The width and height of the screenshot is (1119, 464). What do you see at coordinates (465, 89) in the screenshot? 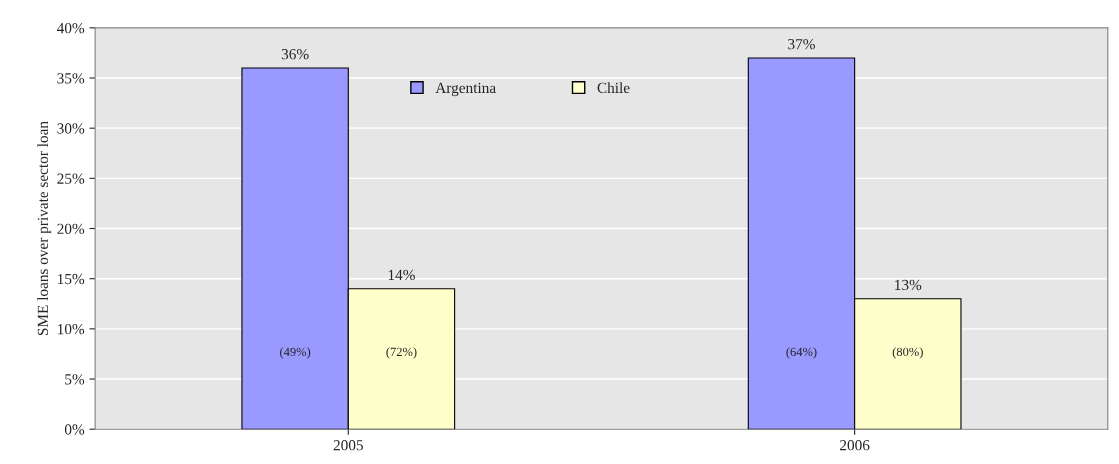
I see `legend-label: Argentina` at bounding box center [465, 89].